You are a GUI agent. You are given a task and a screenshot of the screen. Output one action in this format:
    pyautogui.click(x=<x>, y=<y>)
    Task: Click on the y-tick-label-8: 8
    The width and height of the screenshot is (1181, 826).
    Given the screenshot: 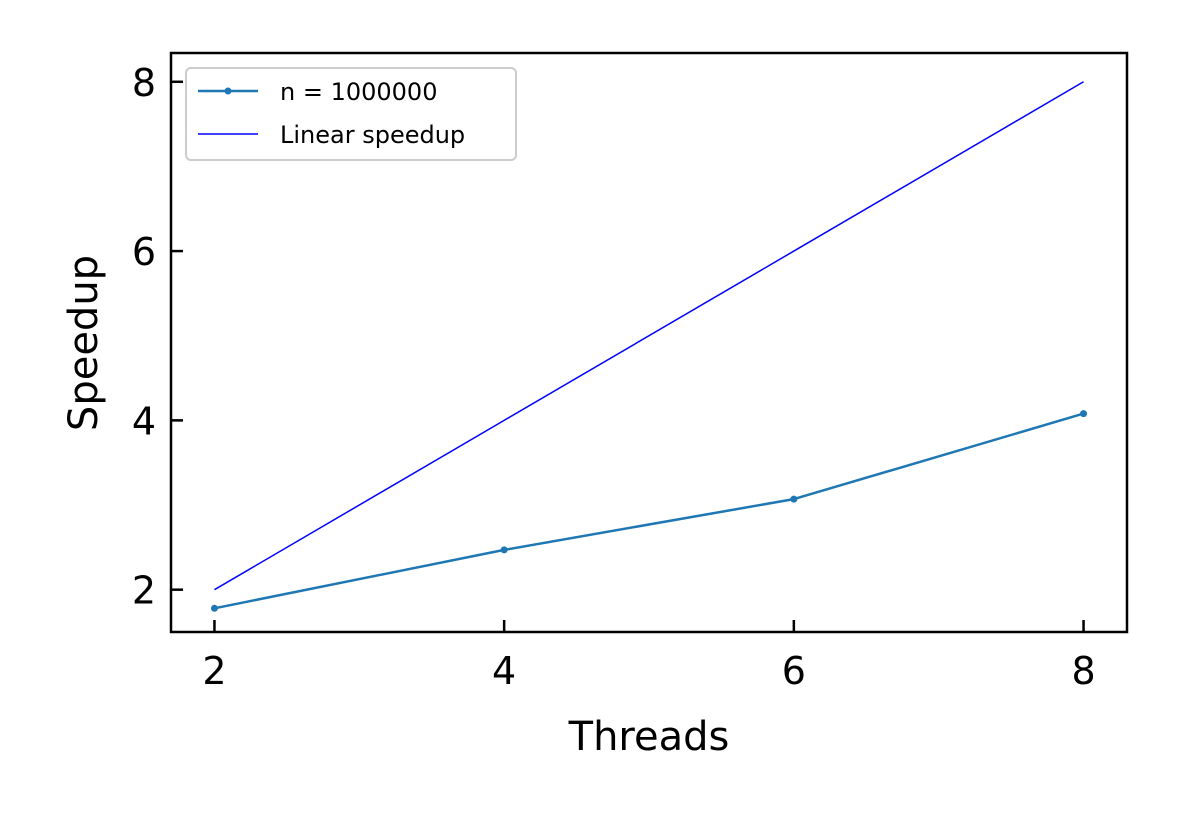 What is the action you would take?
    pyautogui.click(x=144, y=83)
    